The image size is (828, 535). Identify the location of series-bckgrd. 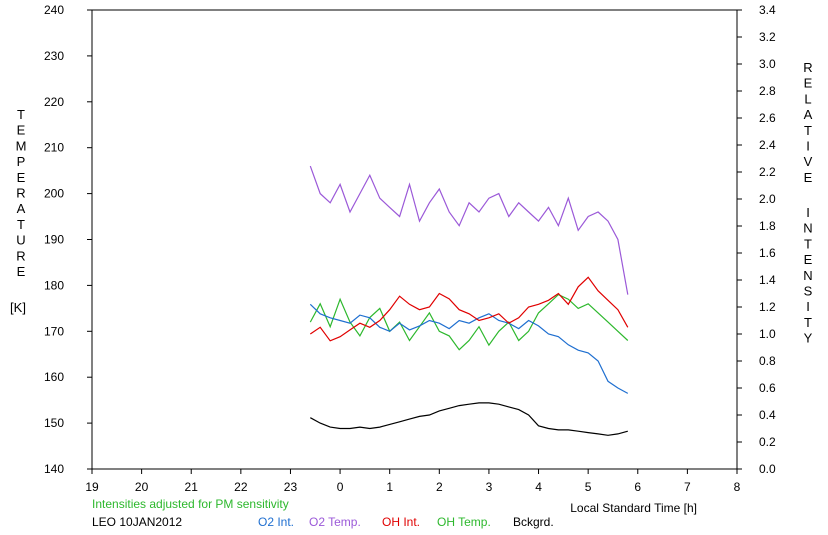
(469, 419).